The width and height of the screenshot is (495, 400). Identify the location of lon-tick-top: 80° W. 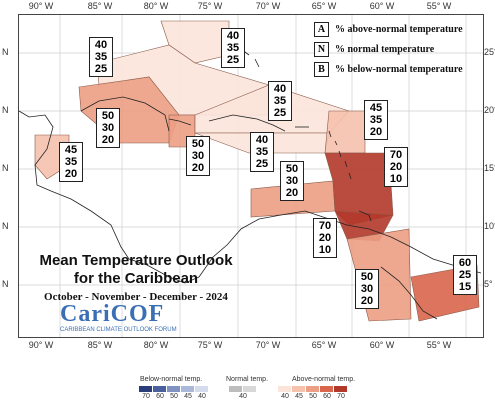
(156, 6).